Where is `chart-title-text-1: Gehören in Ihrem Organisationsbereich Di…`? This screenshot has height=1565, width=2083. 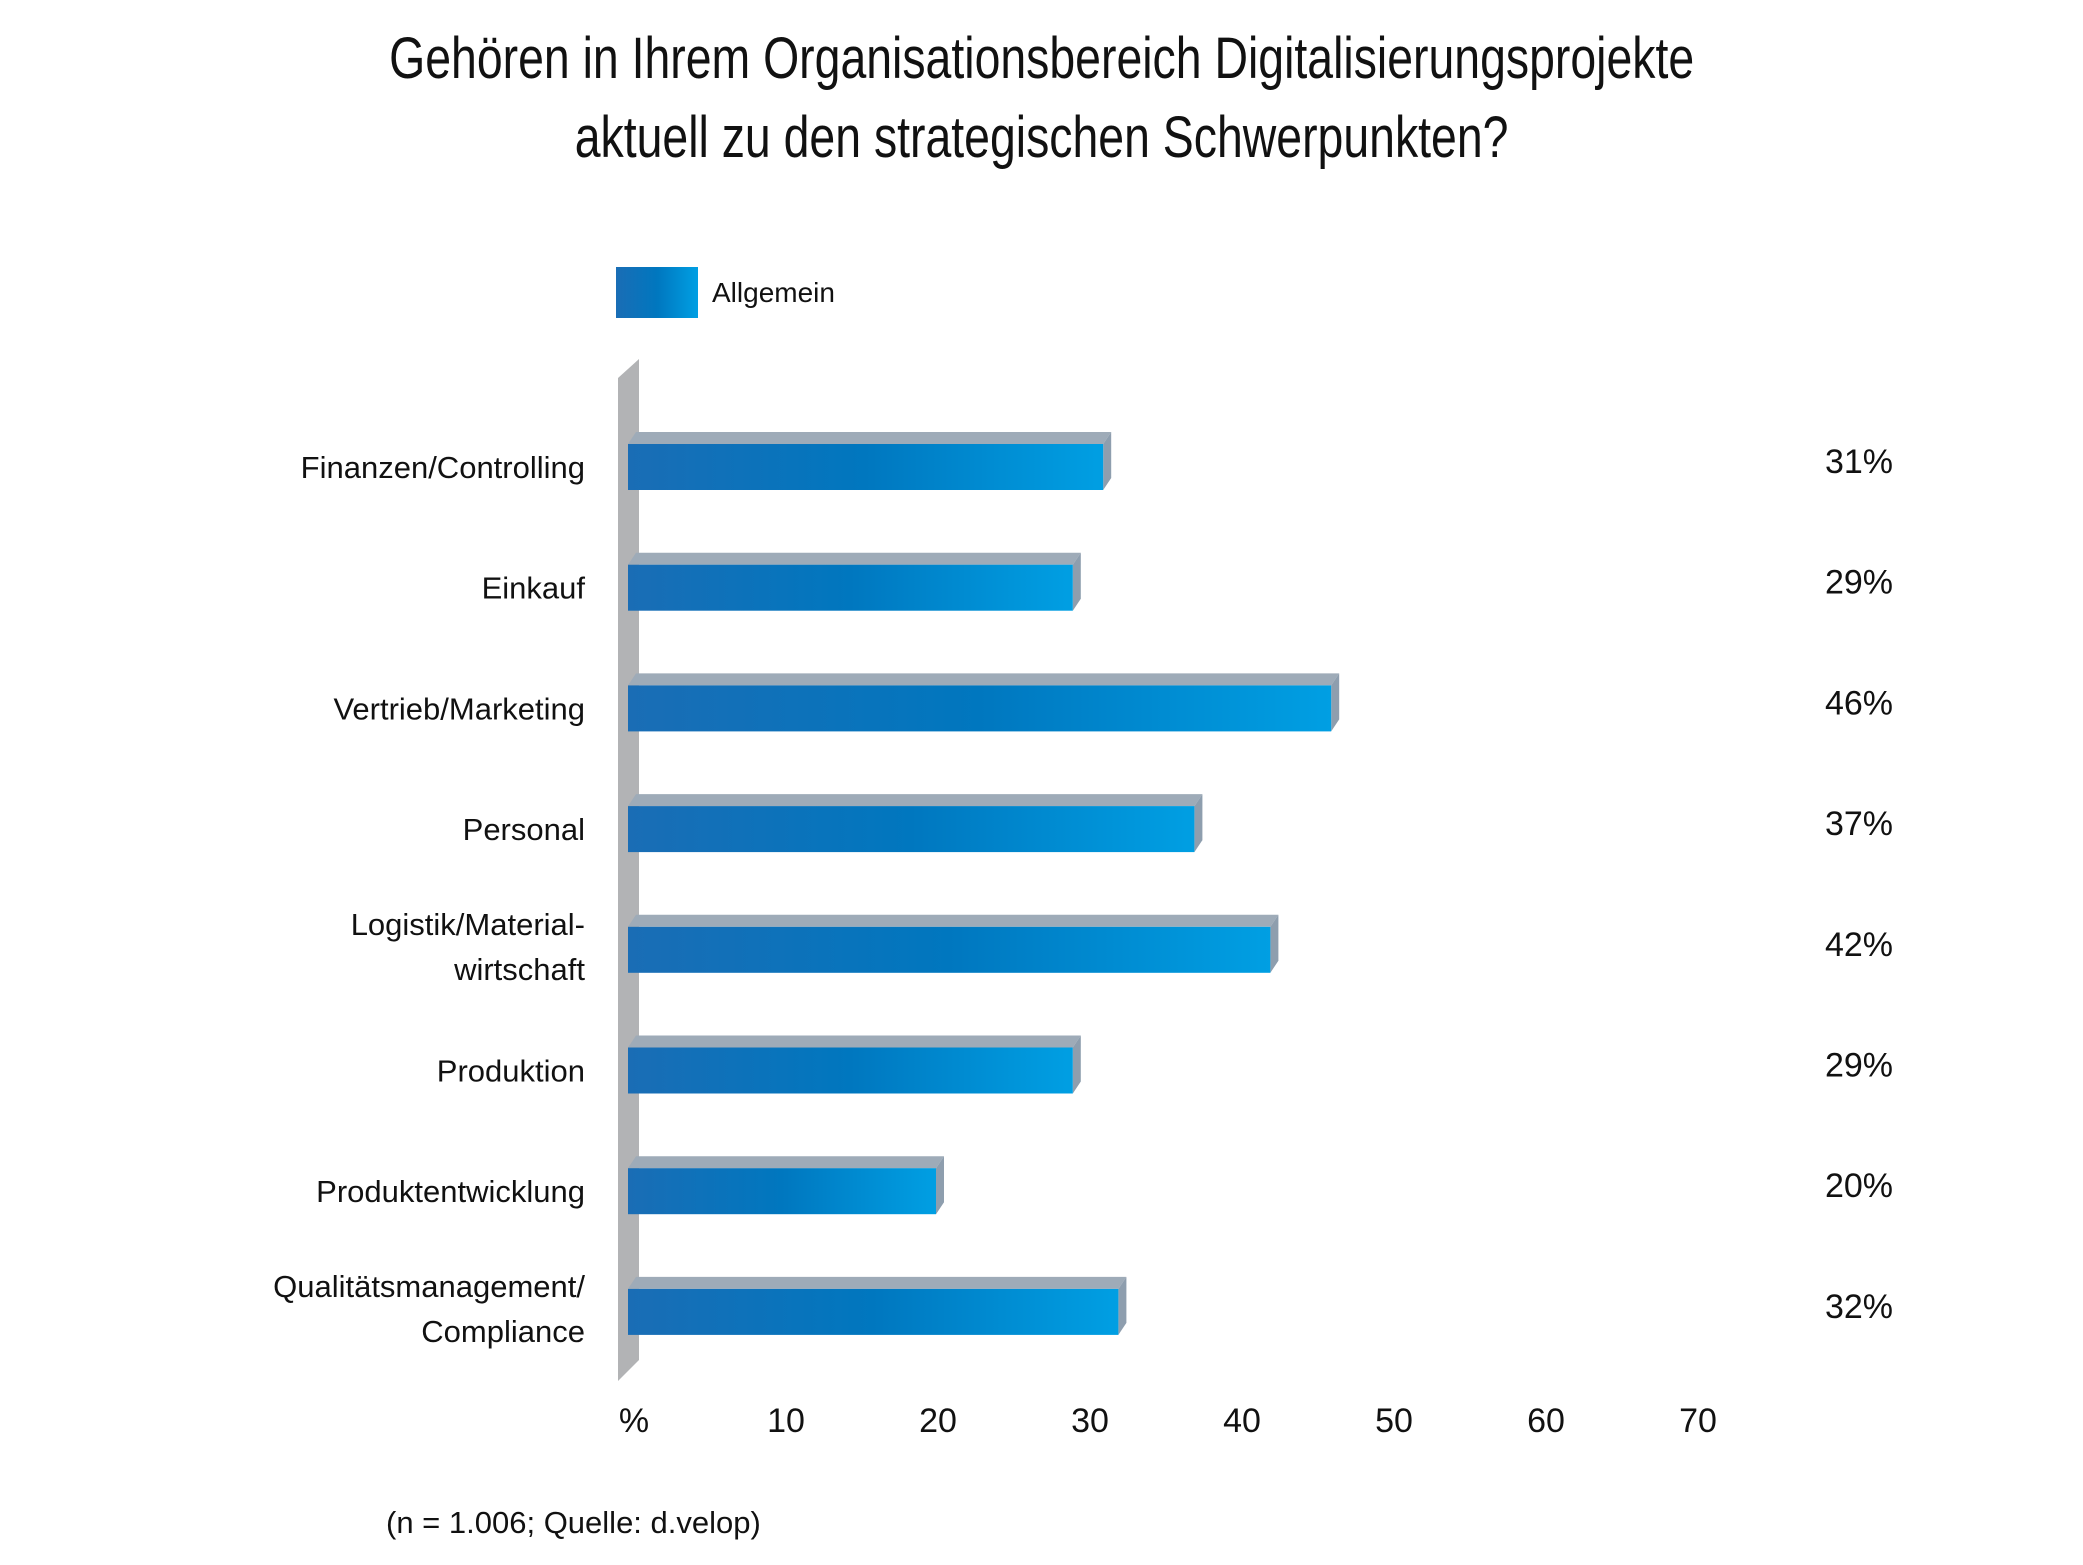 chart-title-text-1: Gehören in Ihrem Organisationsbereich Di… is located at coordinates (1041, 58).